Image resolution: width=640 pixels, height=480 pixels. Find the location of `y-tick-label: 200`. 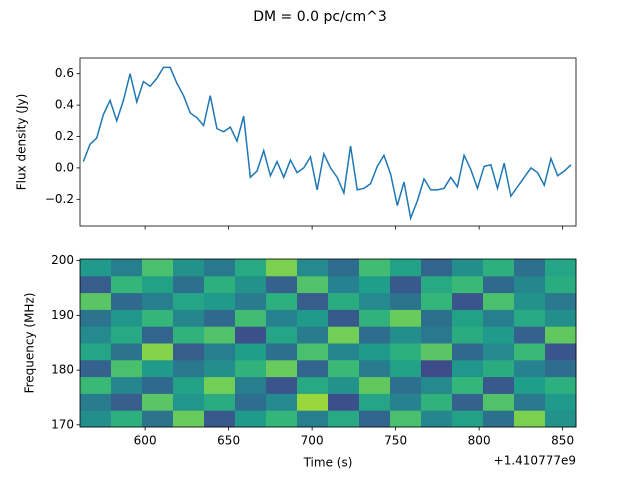

y-tick-label: 200 is located at coordinates (62, 260).